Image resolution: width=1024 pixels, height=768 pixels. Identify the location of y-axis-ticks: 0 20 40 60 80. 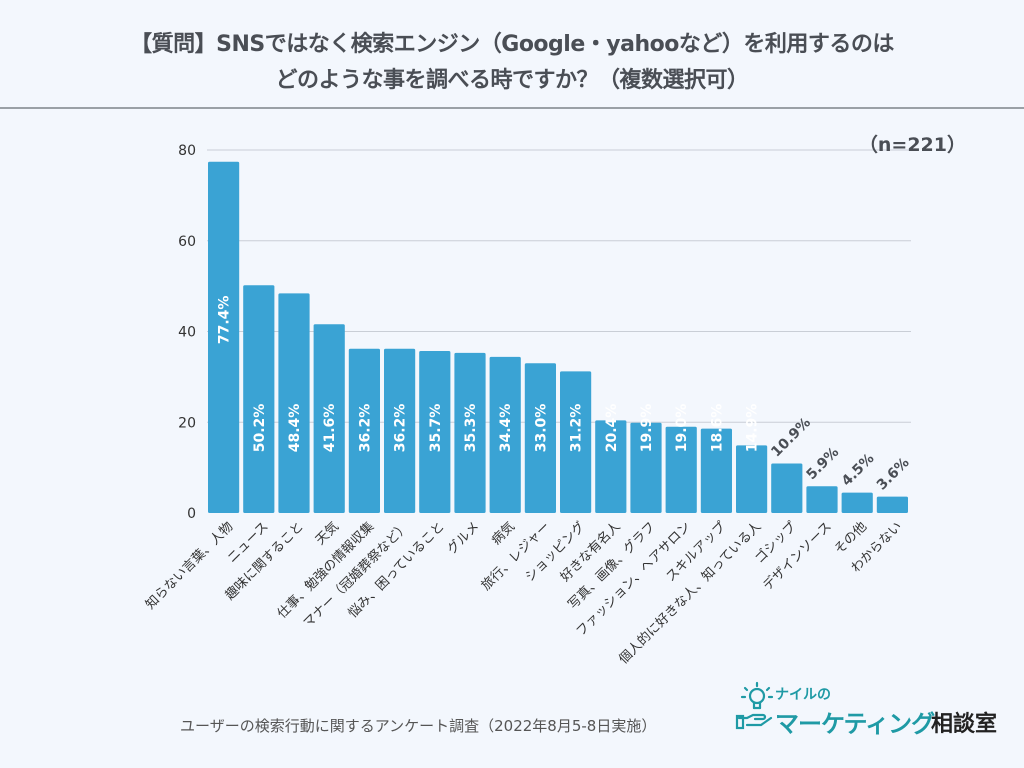
(187, 332).